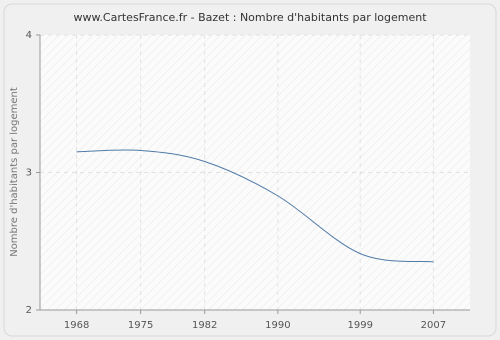  I want to click on x-tick-label: 1999, so click(359, 325).